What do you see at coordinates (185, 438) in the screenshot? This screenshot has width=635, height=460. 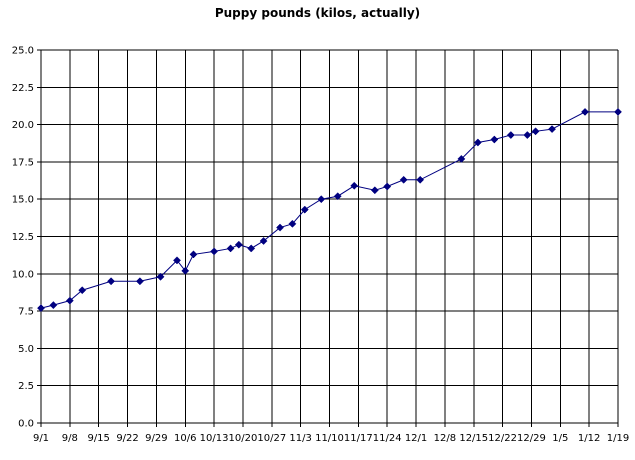 I see `x-tick-label: 10/6` at bounding box center [185, 438].